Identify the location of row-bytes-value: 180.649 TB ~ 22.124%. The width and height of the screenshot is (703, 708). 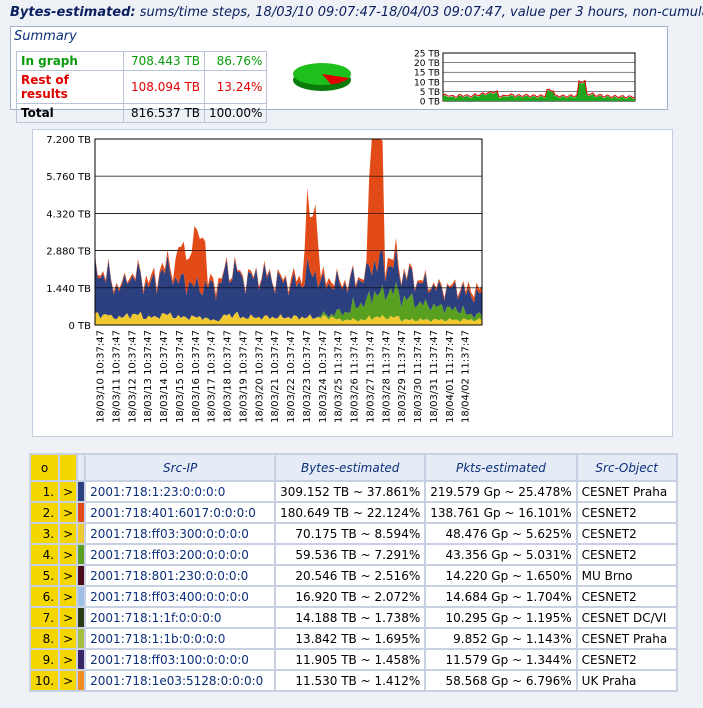
(350, 512).